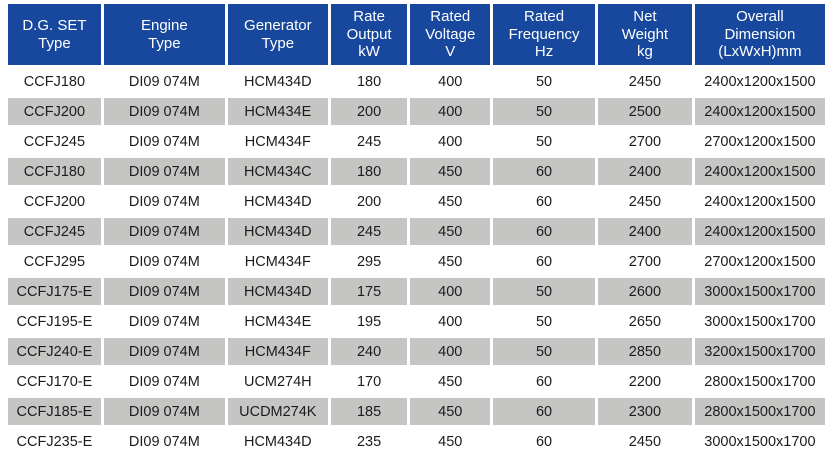 This screenshot has width=830, height=476. I want to click on cell-net-weight: 2650, so click(645, 321).